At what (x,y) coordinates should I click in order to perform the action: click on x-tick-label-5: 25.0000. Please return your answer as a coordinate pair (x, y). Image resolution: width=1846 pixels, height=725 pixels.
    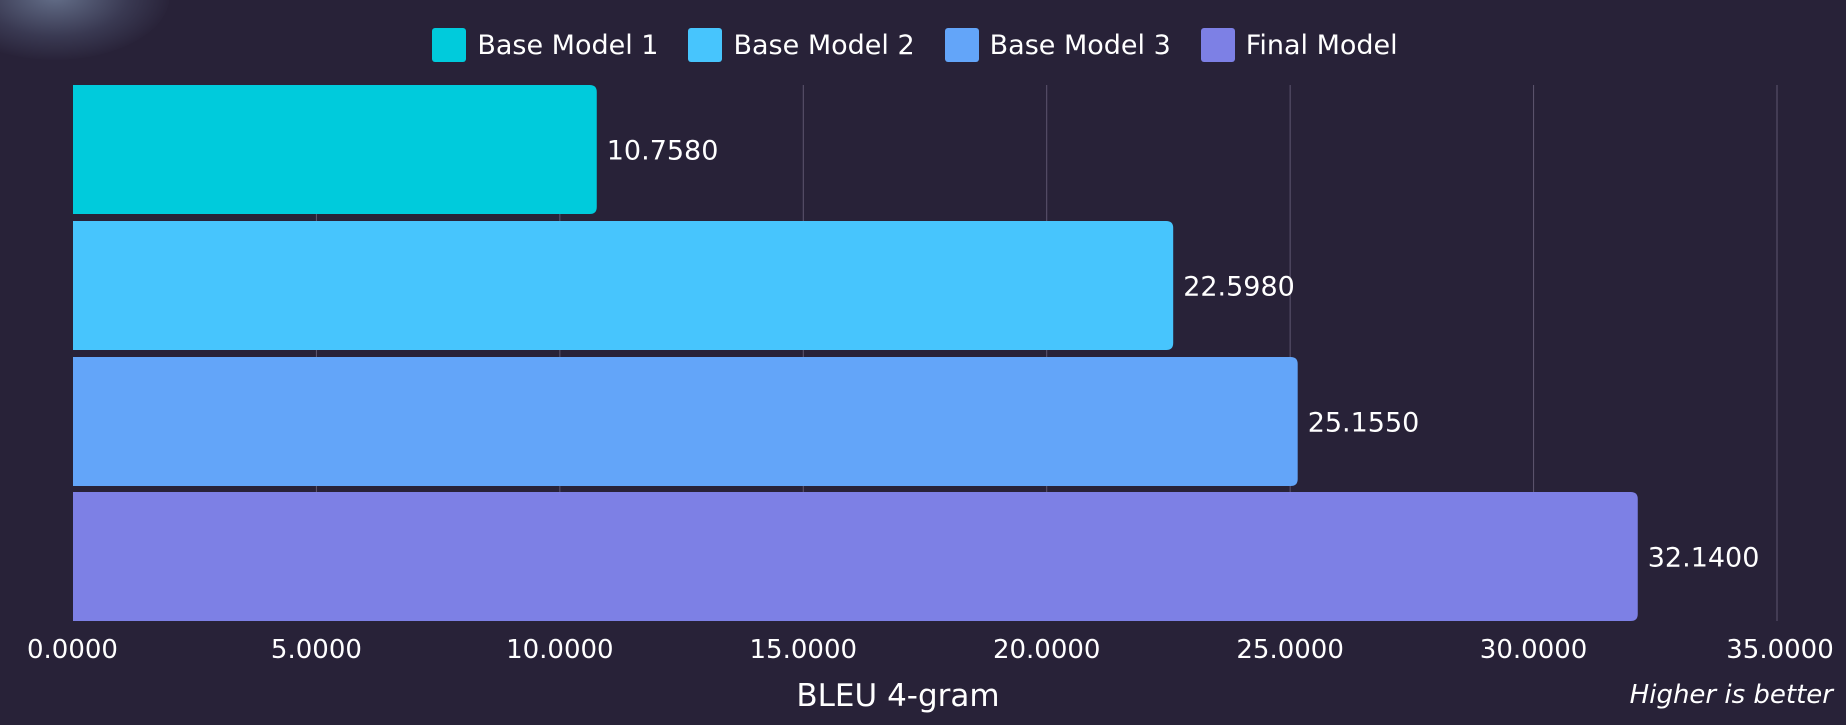
    Looking at the image, I should click on (1290, 650).